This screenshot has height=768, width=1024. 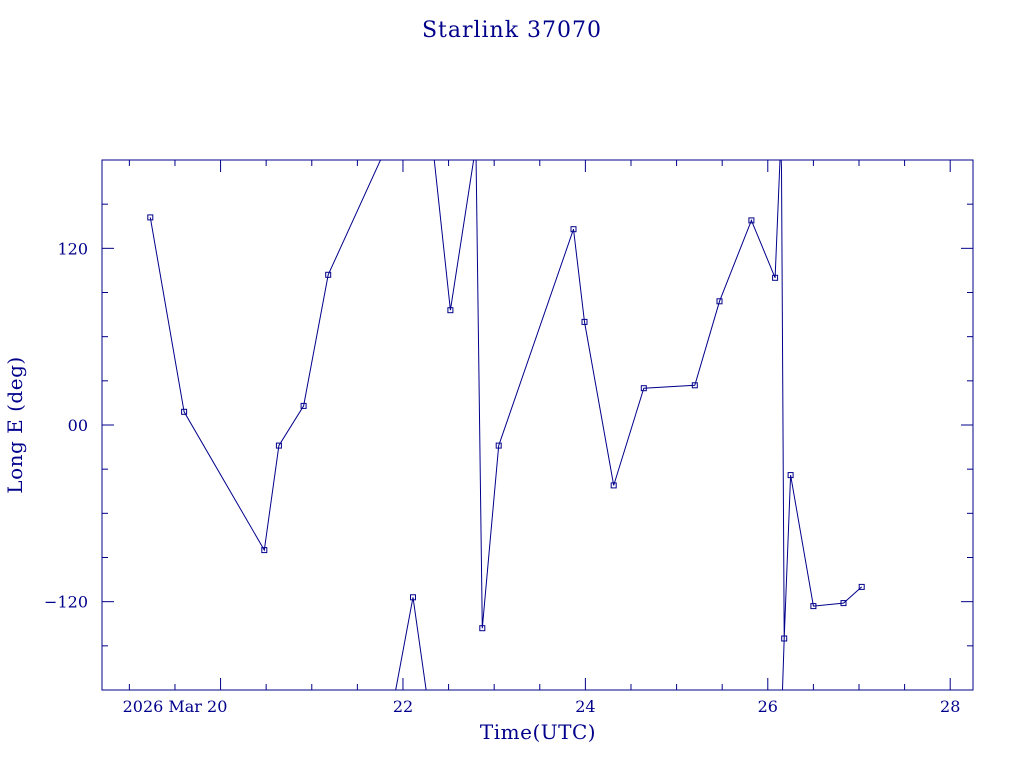 I want to click on y-tick-label: −120, so click(x=66, y=602).